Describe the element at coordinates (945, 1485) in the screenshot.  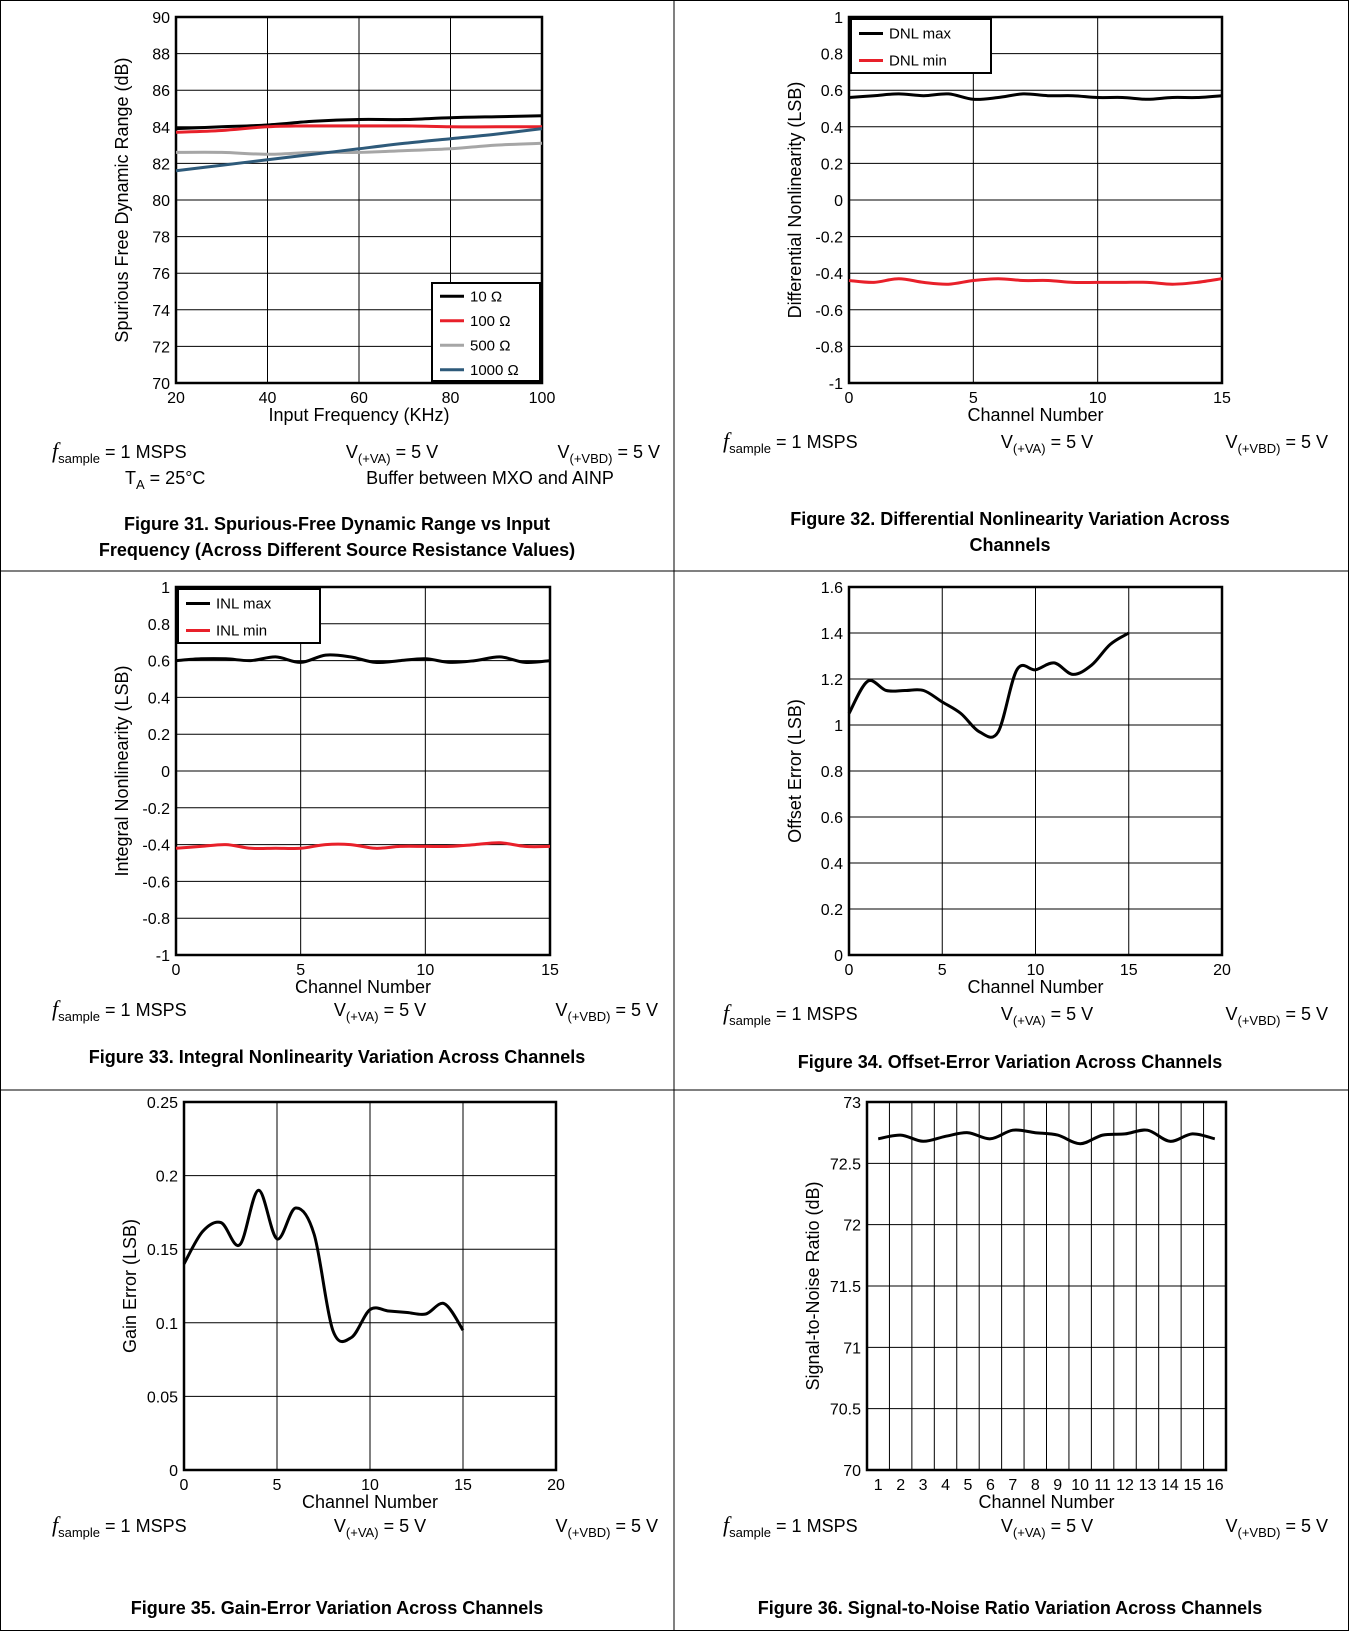
I see `x-tick-label: 4` at that location.